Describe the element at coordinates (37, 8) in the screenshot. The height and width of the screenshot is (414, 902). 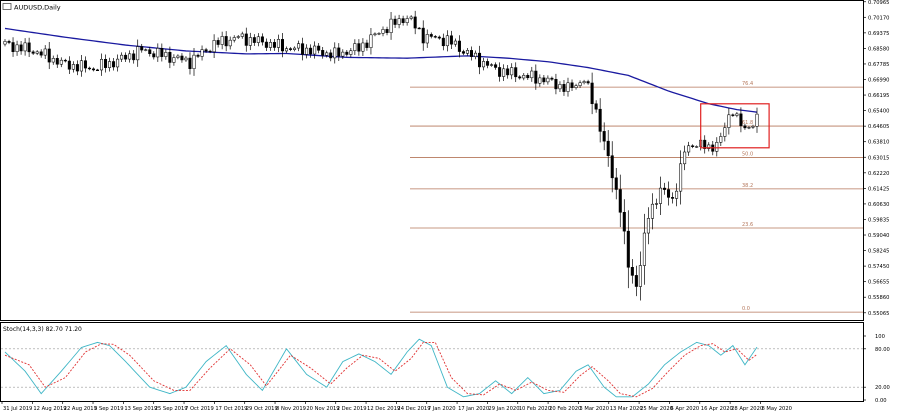
I see `chart-title: AUDUSD,Daily` at that location.